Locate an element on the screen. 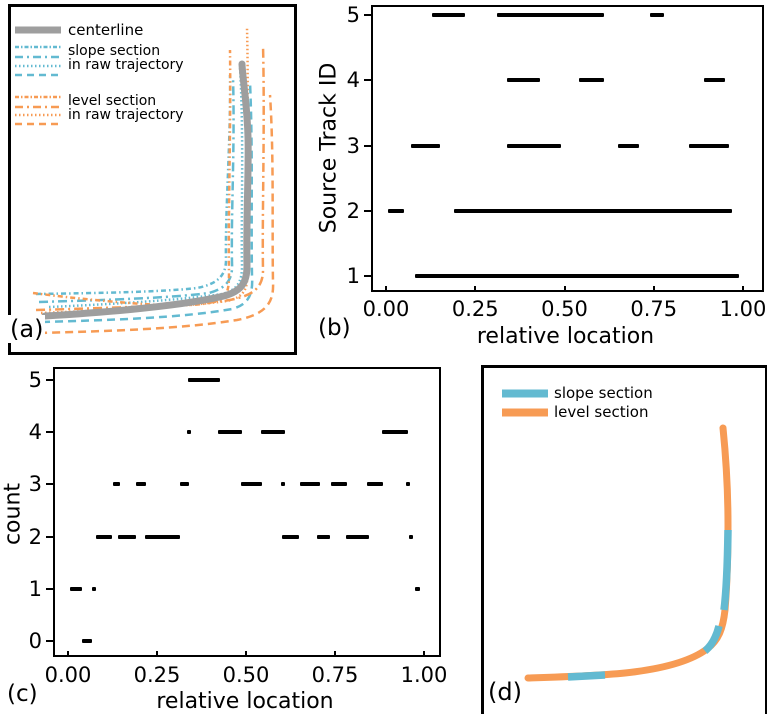  level-section-path is located at coordinates (628, 553).